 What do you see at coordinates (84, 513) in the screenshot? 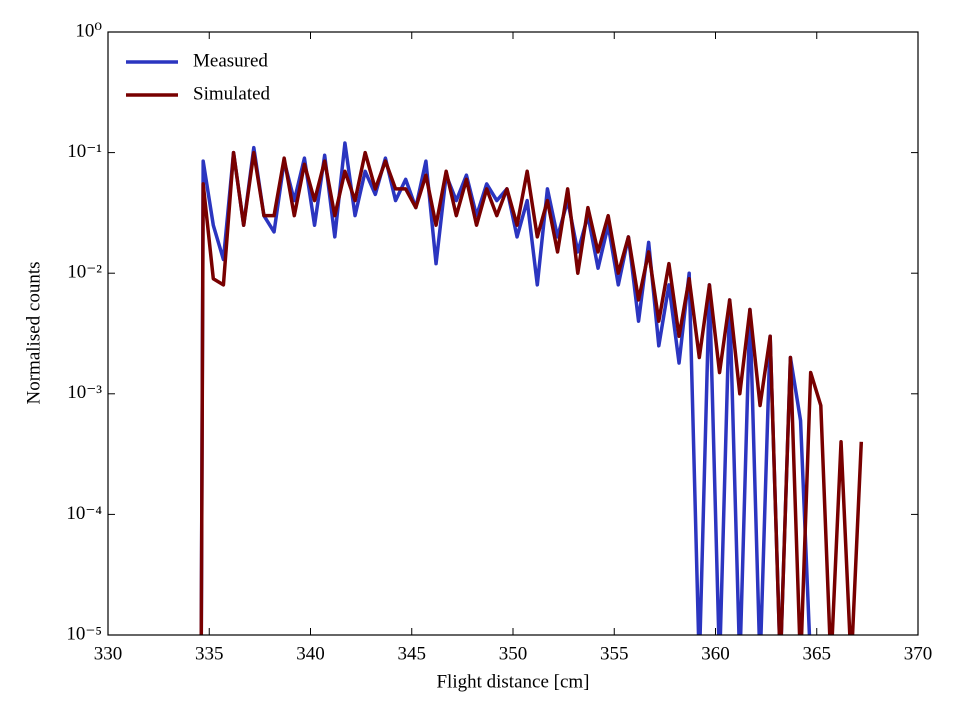
I see `y-tick-label: 10⁻⁴` at bounding box center [84, 513].